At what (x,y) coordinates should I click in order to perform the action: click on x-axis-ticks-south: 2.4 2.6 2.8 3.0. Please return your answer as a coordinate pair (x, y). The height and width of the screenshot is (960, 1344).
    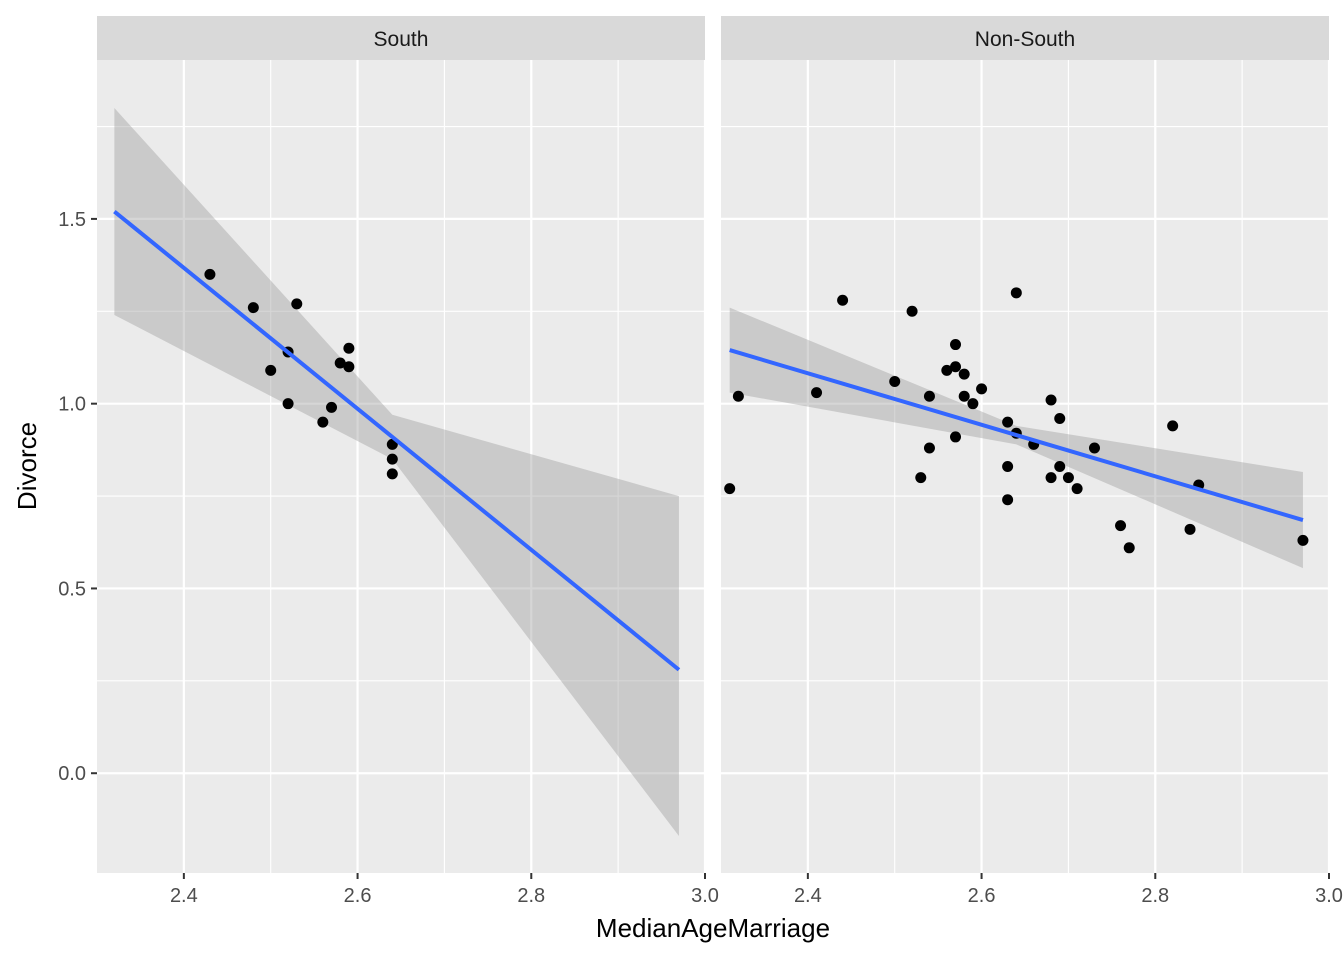
    Looking at the image, I should click on (444, 890).